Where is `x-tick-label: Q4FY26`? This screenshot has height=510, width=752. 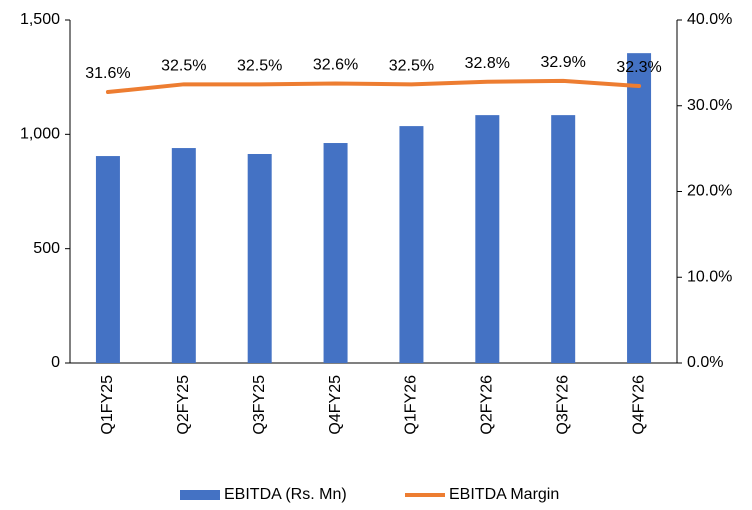
x-tick-label: Q4FY26 is located at coordinates (638, 405).